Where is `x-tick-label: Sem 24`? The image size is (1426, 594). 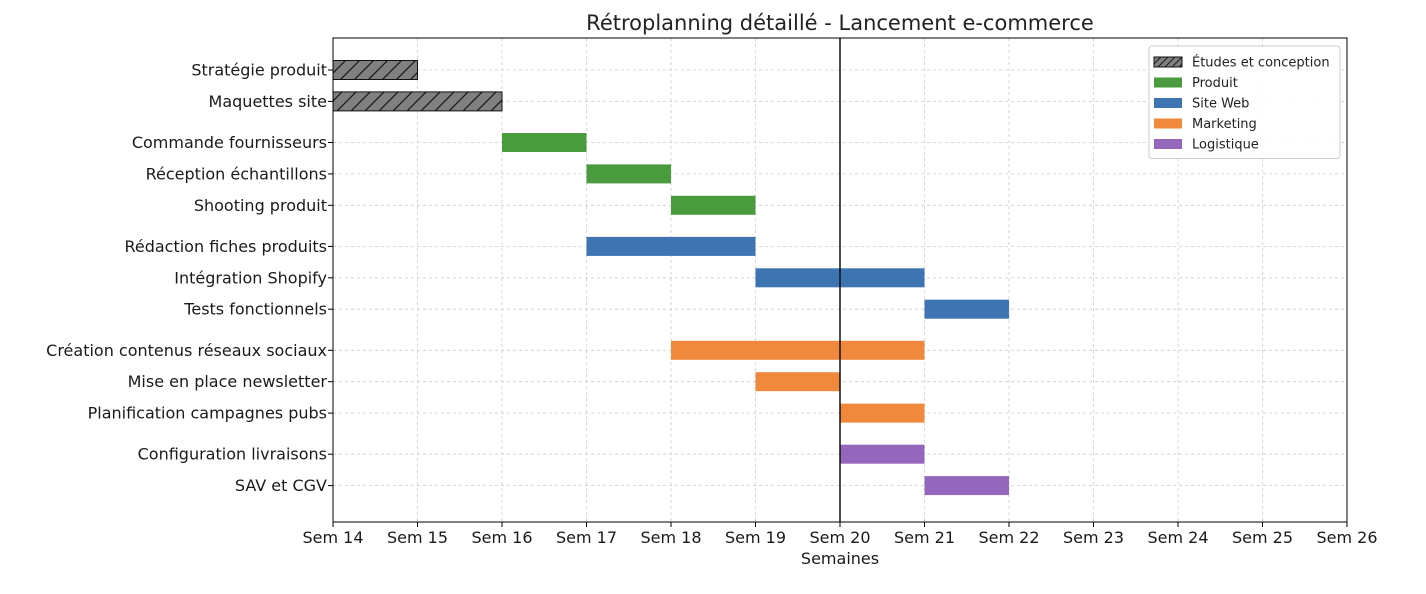
x-tick-label: Sem 24 is located at coordinates (1177, 537).